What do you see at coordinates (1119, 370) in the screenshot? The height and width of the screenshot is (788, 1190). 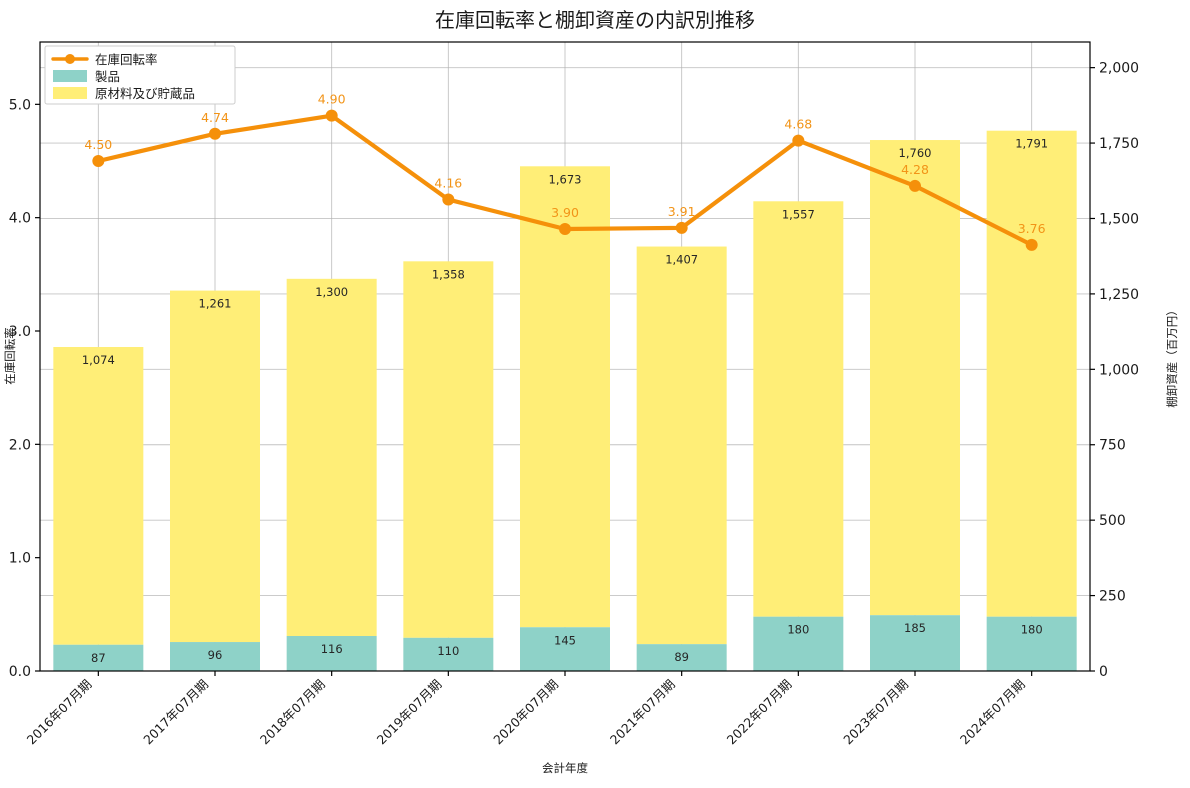 I see `y2-tick-label: 1,000` at bounding box center [1119, 370].